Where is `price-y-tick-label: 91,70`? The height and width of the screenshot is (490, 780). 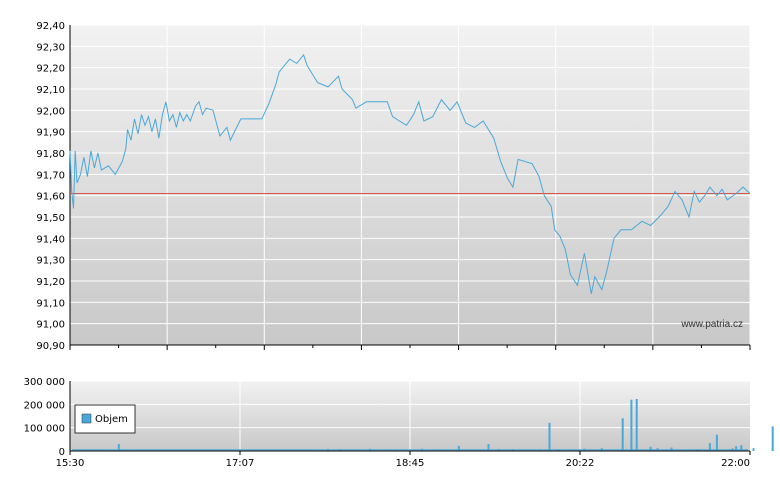
price-y-tick-label: 91,70 is located at coordinates (50, 175).